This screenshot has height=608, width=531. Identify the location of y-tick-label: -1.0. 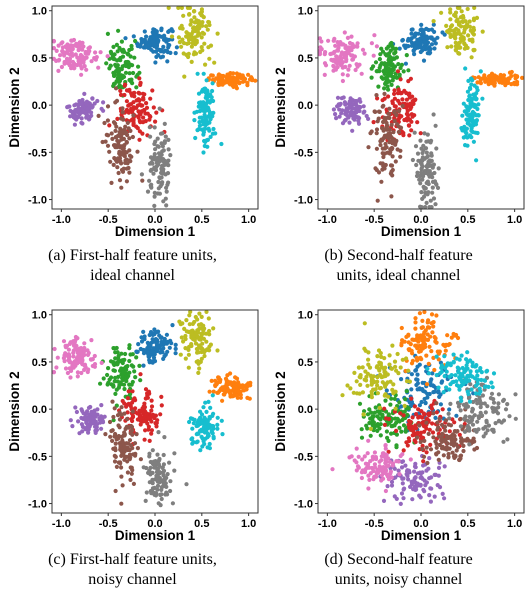
(303, 505).